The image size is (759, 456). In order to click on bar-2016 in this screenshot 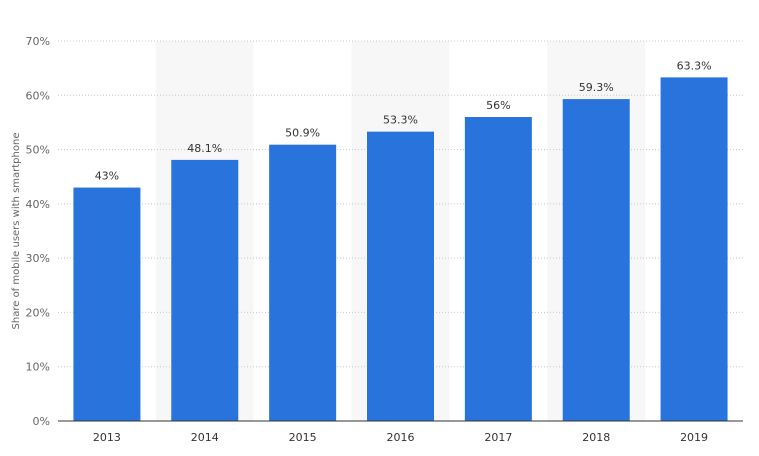, I will do `click(400, 276)`.